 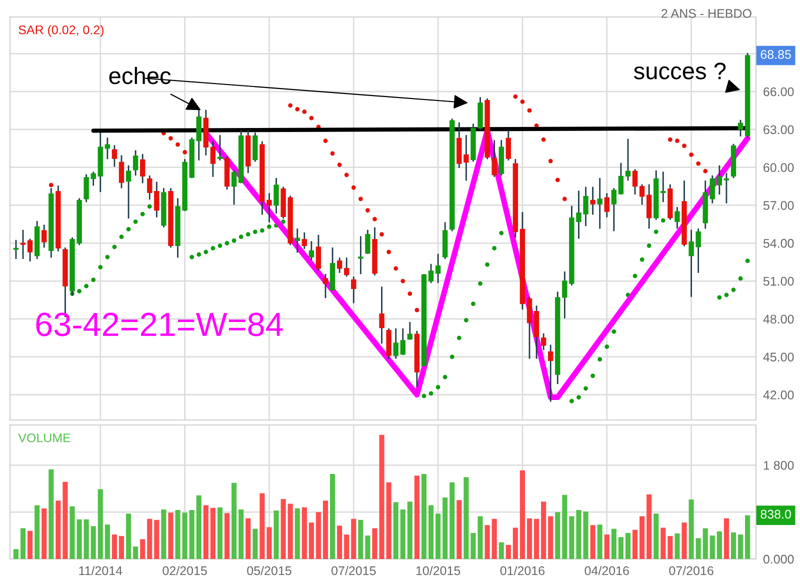 I want to click on y-tick-label: 66.00, so click(x=779, y=91).